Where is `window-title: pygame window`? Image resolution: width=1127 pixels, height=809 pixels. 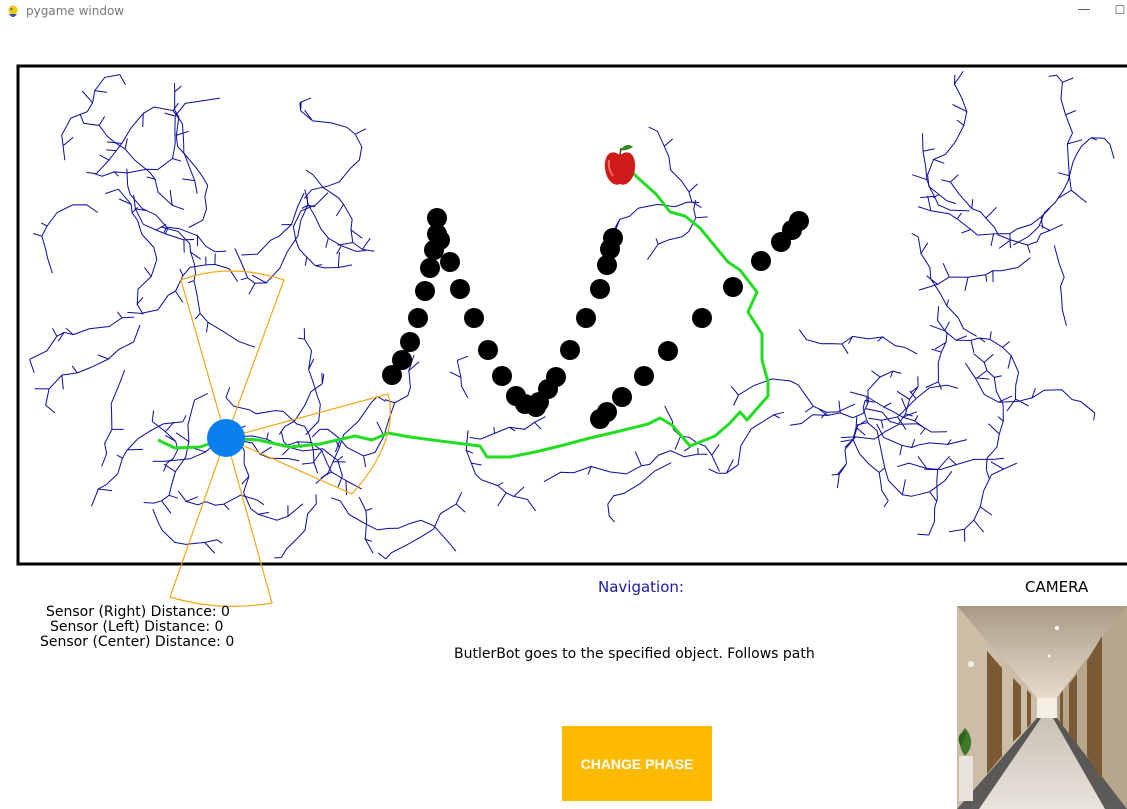 window-title: pygame window is located at coordinates (75, 11).